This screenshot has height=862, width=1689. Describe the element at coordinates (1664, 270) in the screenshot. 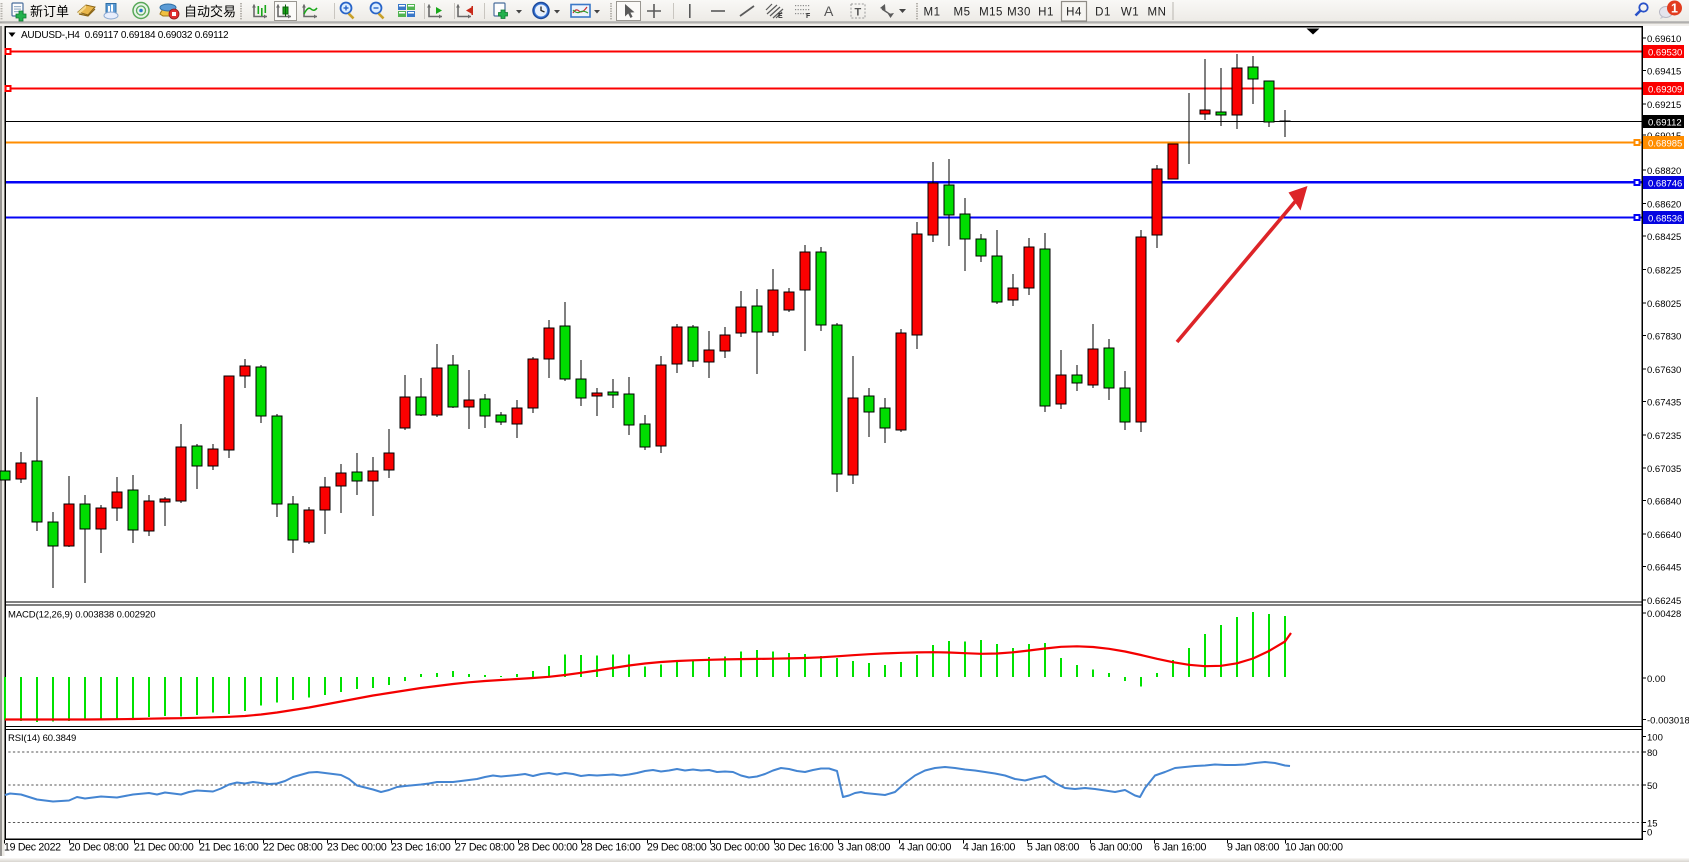

I see `svg-text: 0.68225` at that location.